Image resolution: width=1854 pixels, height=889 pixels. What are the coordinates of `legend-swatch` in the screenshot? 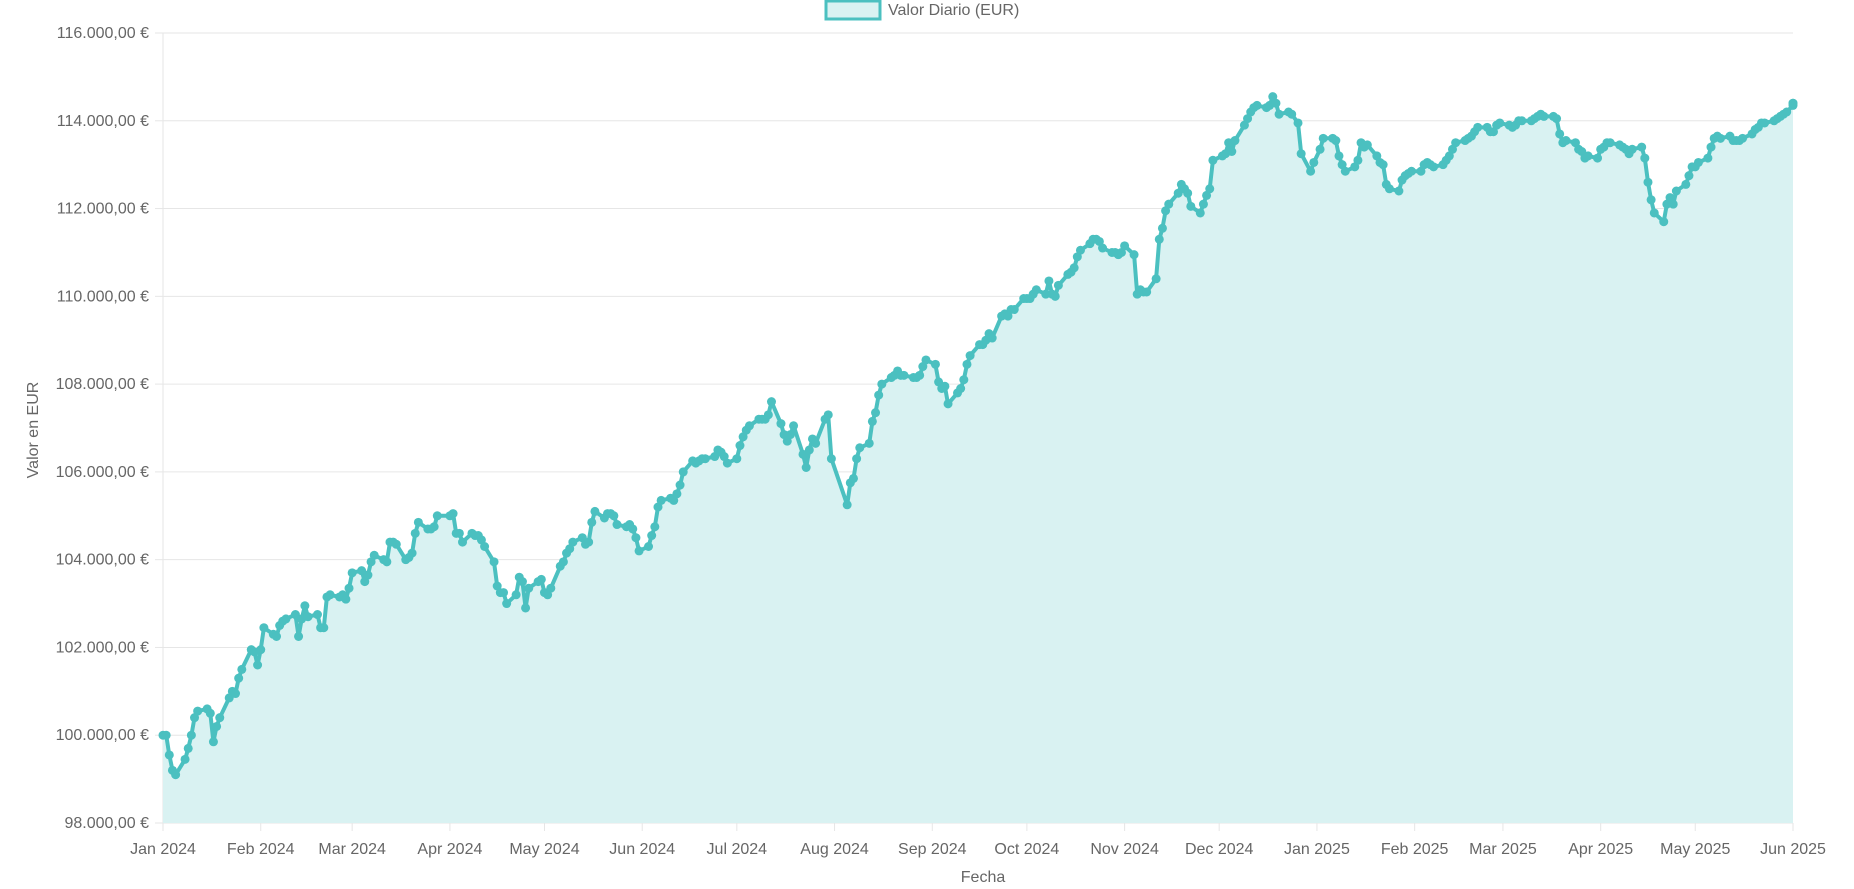 It's located at (853, 10).